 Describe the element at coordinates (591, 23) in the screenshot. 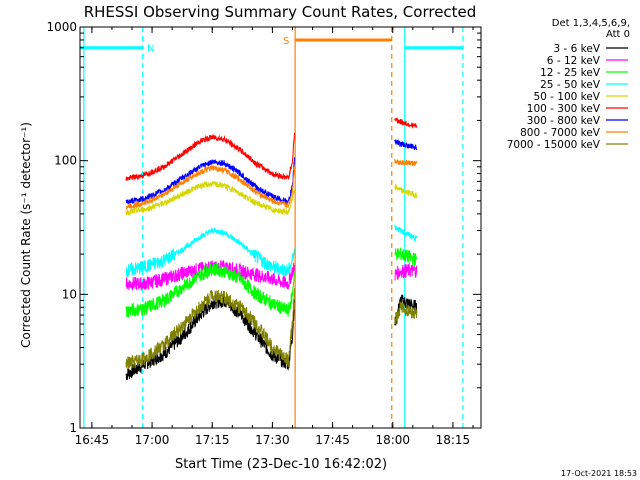

I see `legend-header-0: Det 1,3,4,5,6,9,` at that location.